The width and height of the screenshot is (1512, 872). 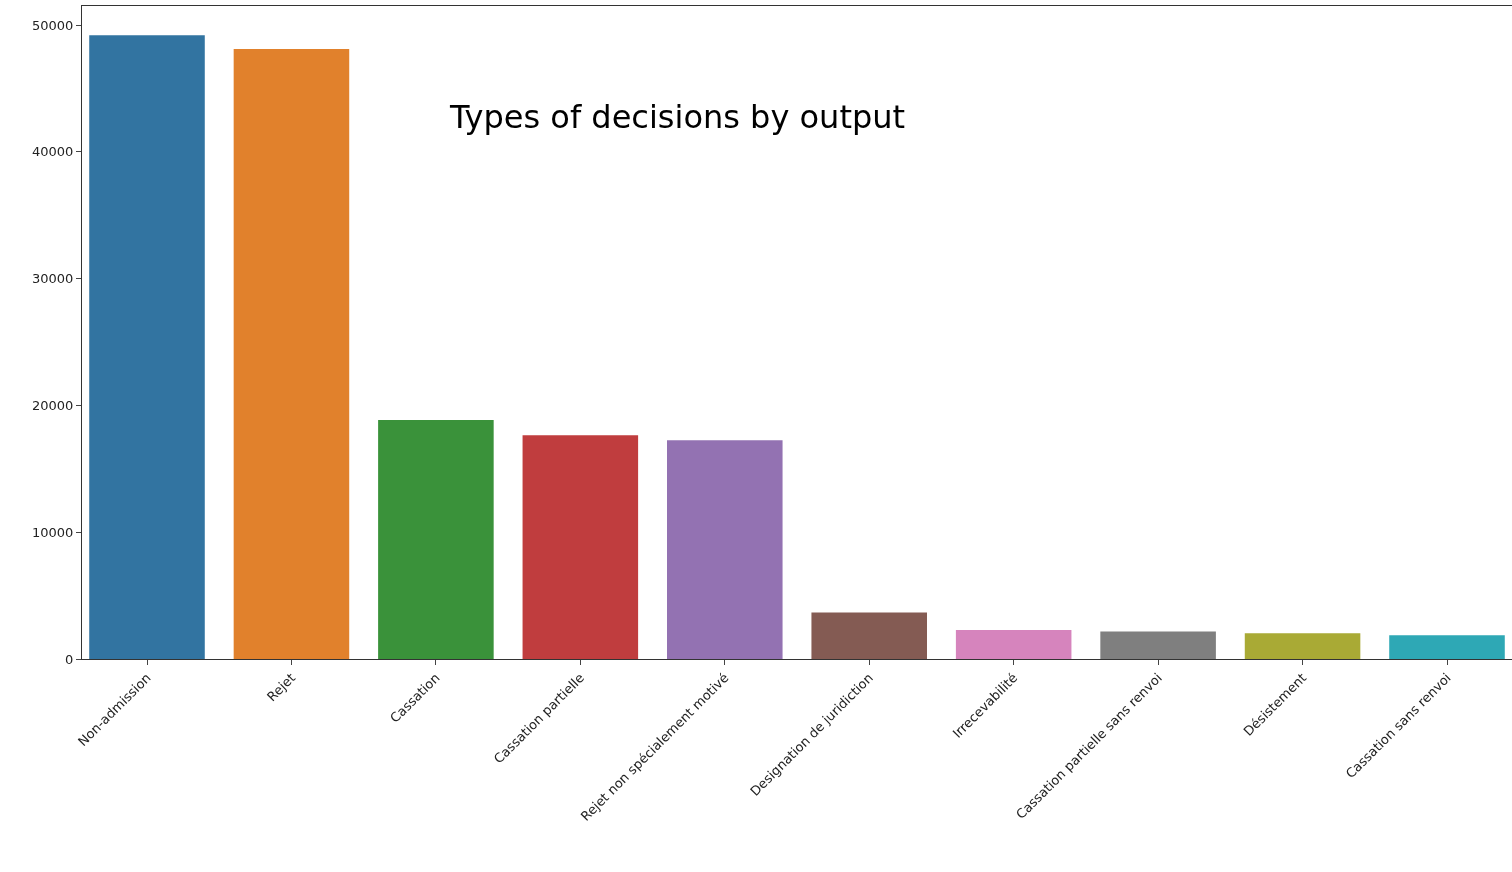 What do you see at coordinates (53, 25) in the screenshot?
I see `y-tick-label: 50000` at bounding box center [53, 25].